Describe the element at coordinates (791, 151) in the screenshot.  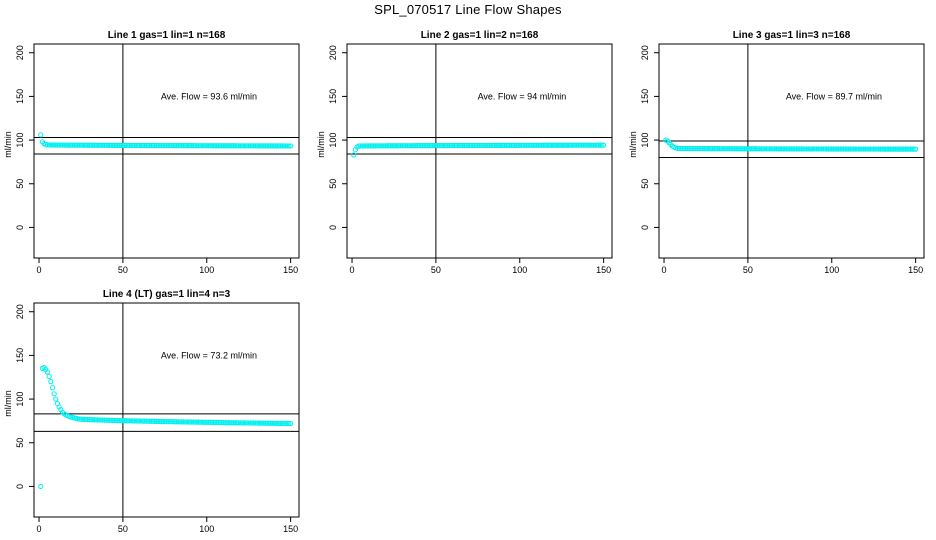
I see `plot-frame` at that location.